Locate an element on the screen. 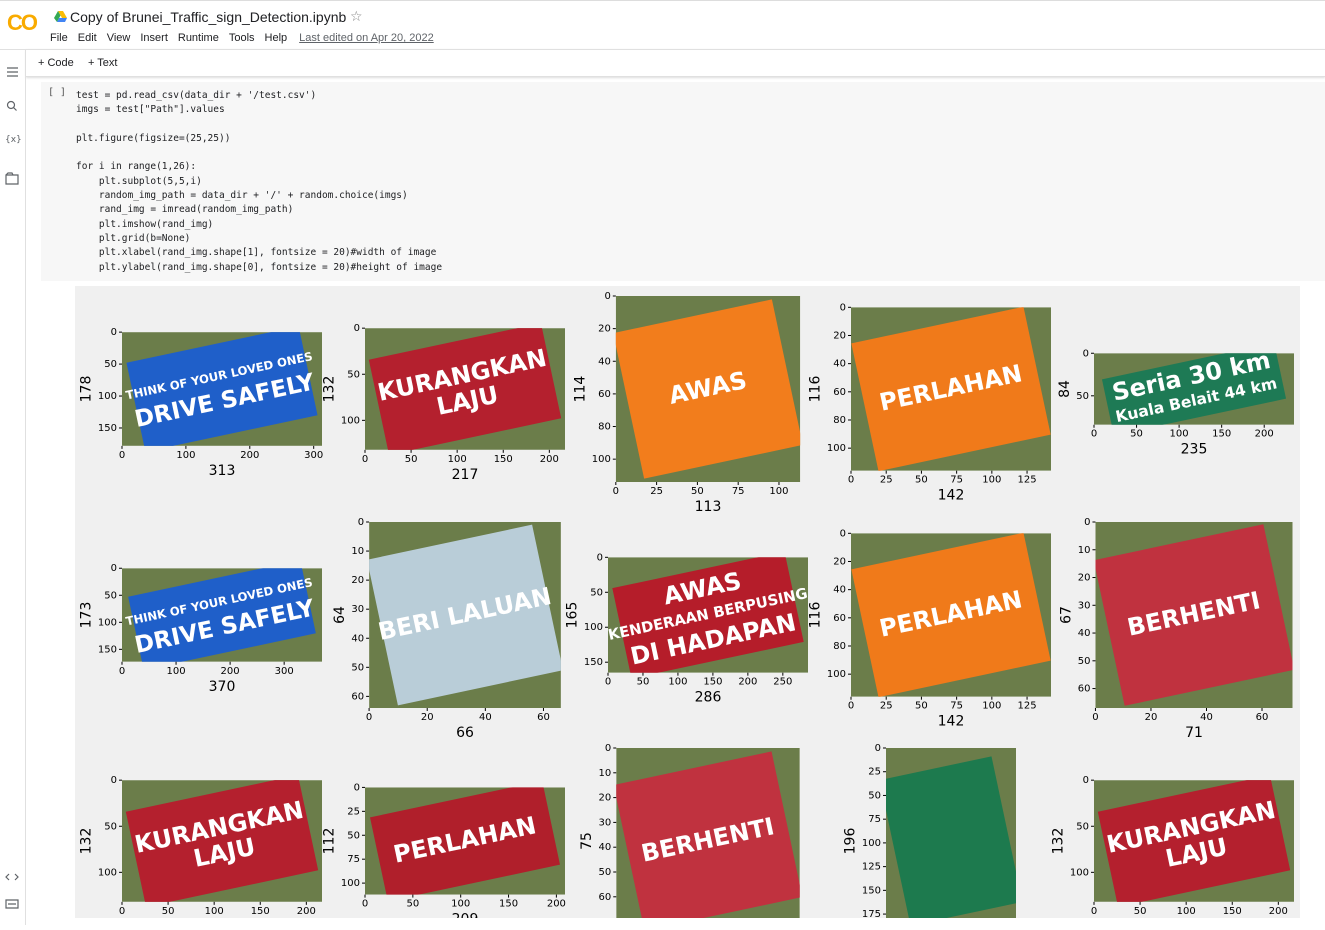 This screenshot has width=1325, height=930. files-icon is located at coordinates (12, 178).